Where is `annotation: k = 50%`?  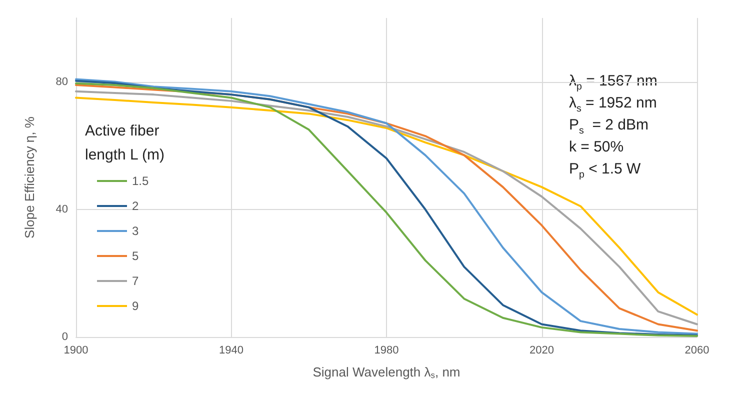
annotation: k = 50% is located at coordinates (596, 147).